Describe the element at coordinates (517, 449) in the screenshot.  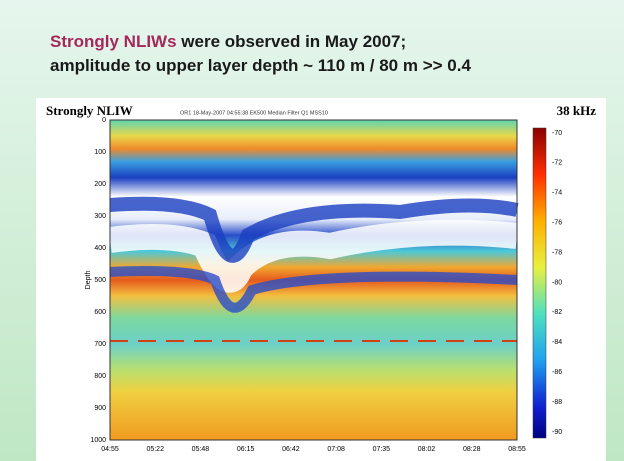
I see `x-tick-label: 08:55` at that location.